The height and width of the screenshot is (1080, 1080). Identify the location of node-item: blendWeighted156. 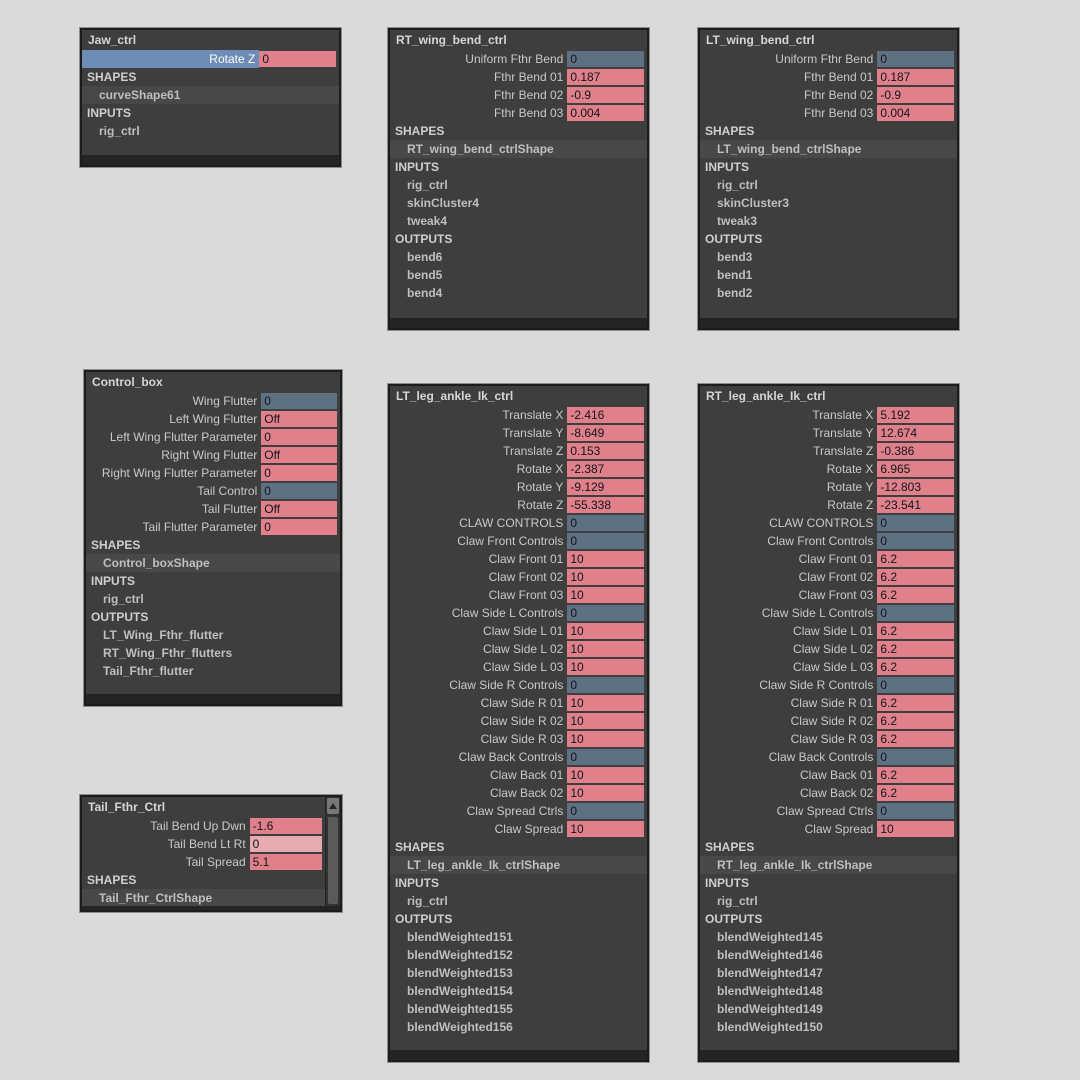
(460, 1027).